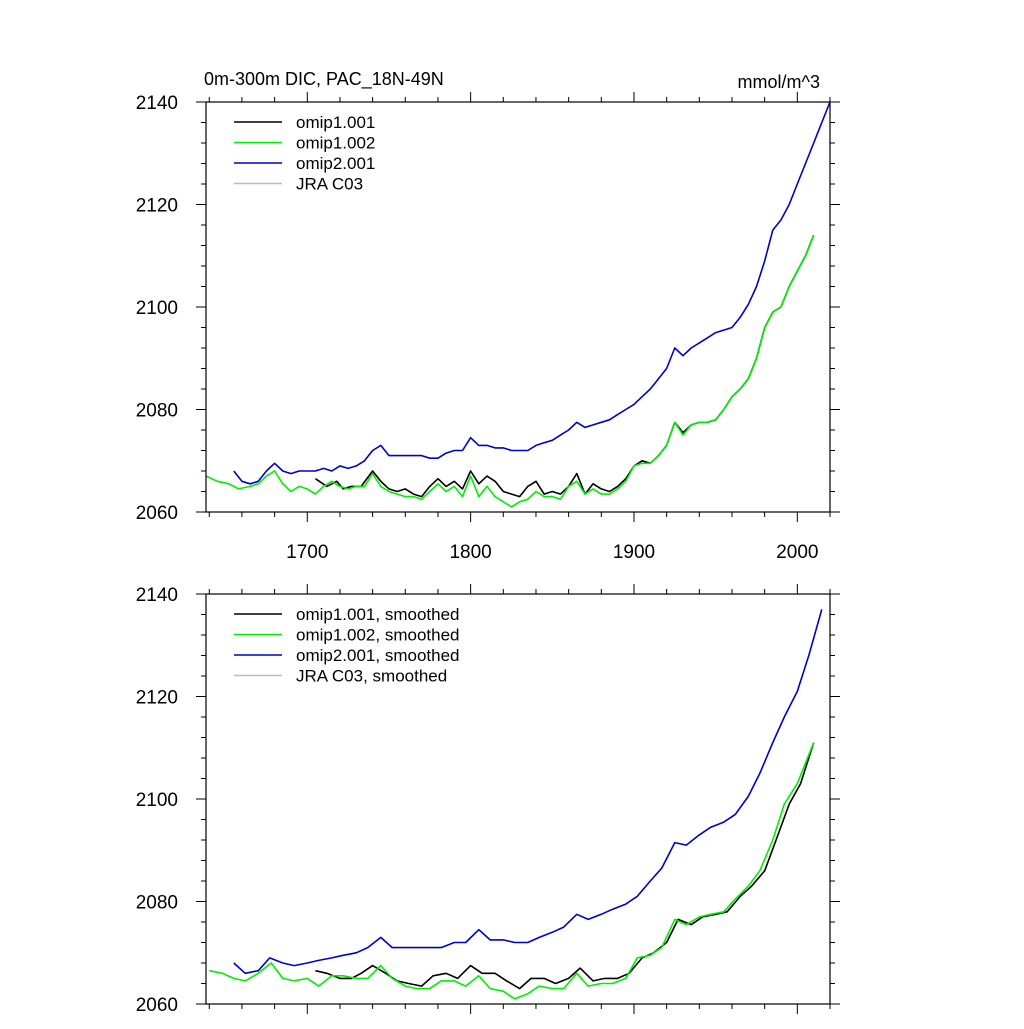  What do you see at coordinates (779, 82) in the screenshot?
I see `chart-units: mmol/m^3` at bounding box center [779, 82].